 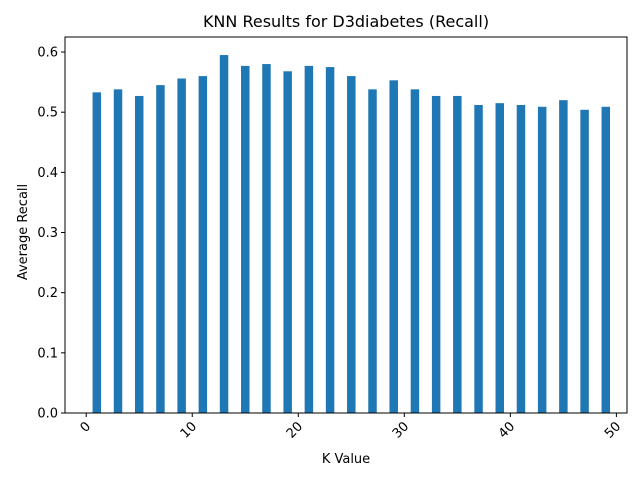 I want to click on x-ticks: 0 10 20 30 40 50, so click(x=351, y=427).